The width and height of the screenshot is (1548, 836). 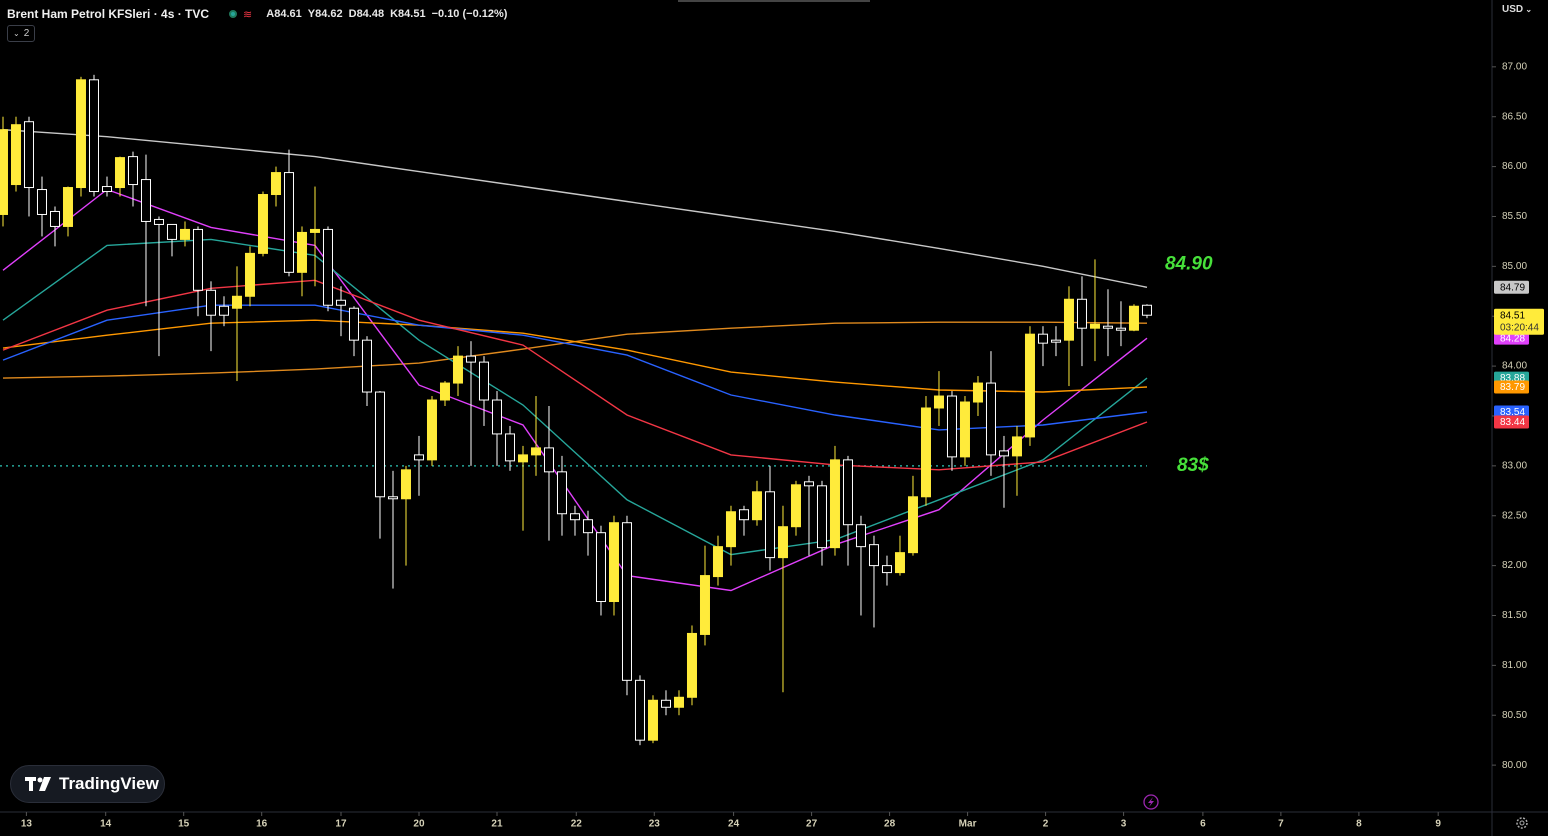 I want to click on y-tick-label: 85.00, so click(x=1514, y=266).